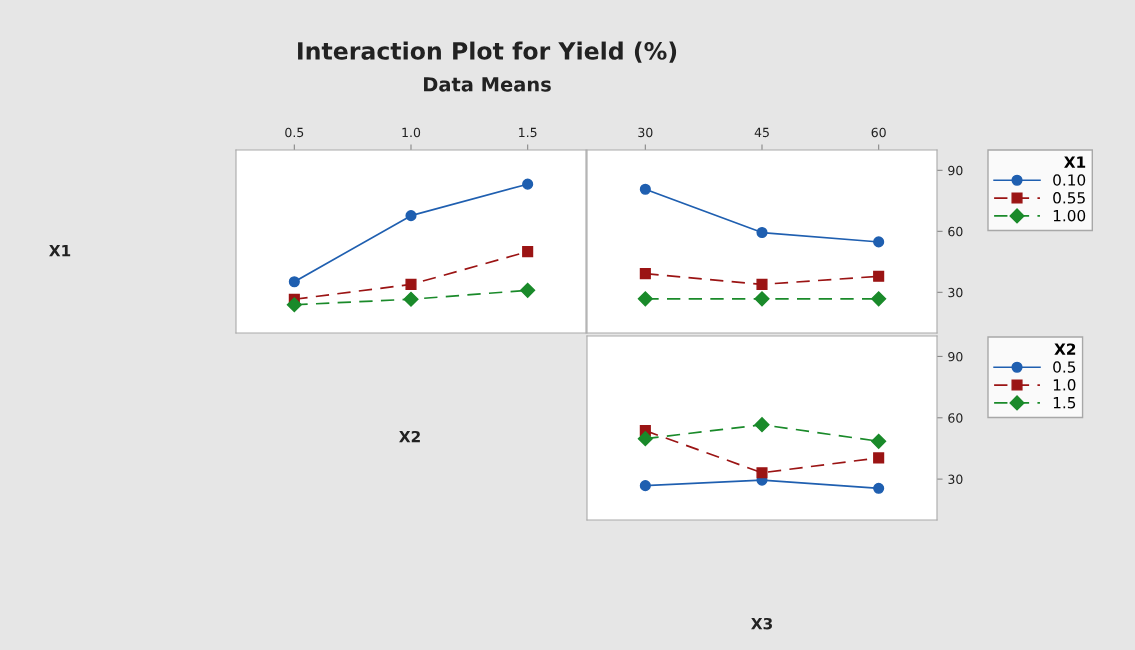 The image size is (1135, 650). Describe the element at coordinates (645, 132) in the screenshot. I see `x-tick-label: 30` at that location.